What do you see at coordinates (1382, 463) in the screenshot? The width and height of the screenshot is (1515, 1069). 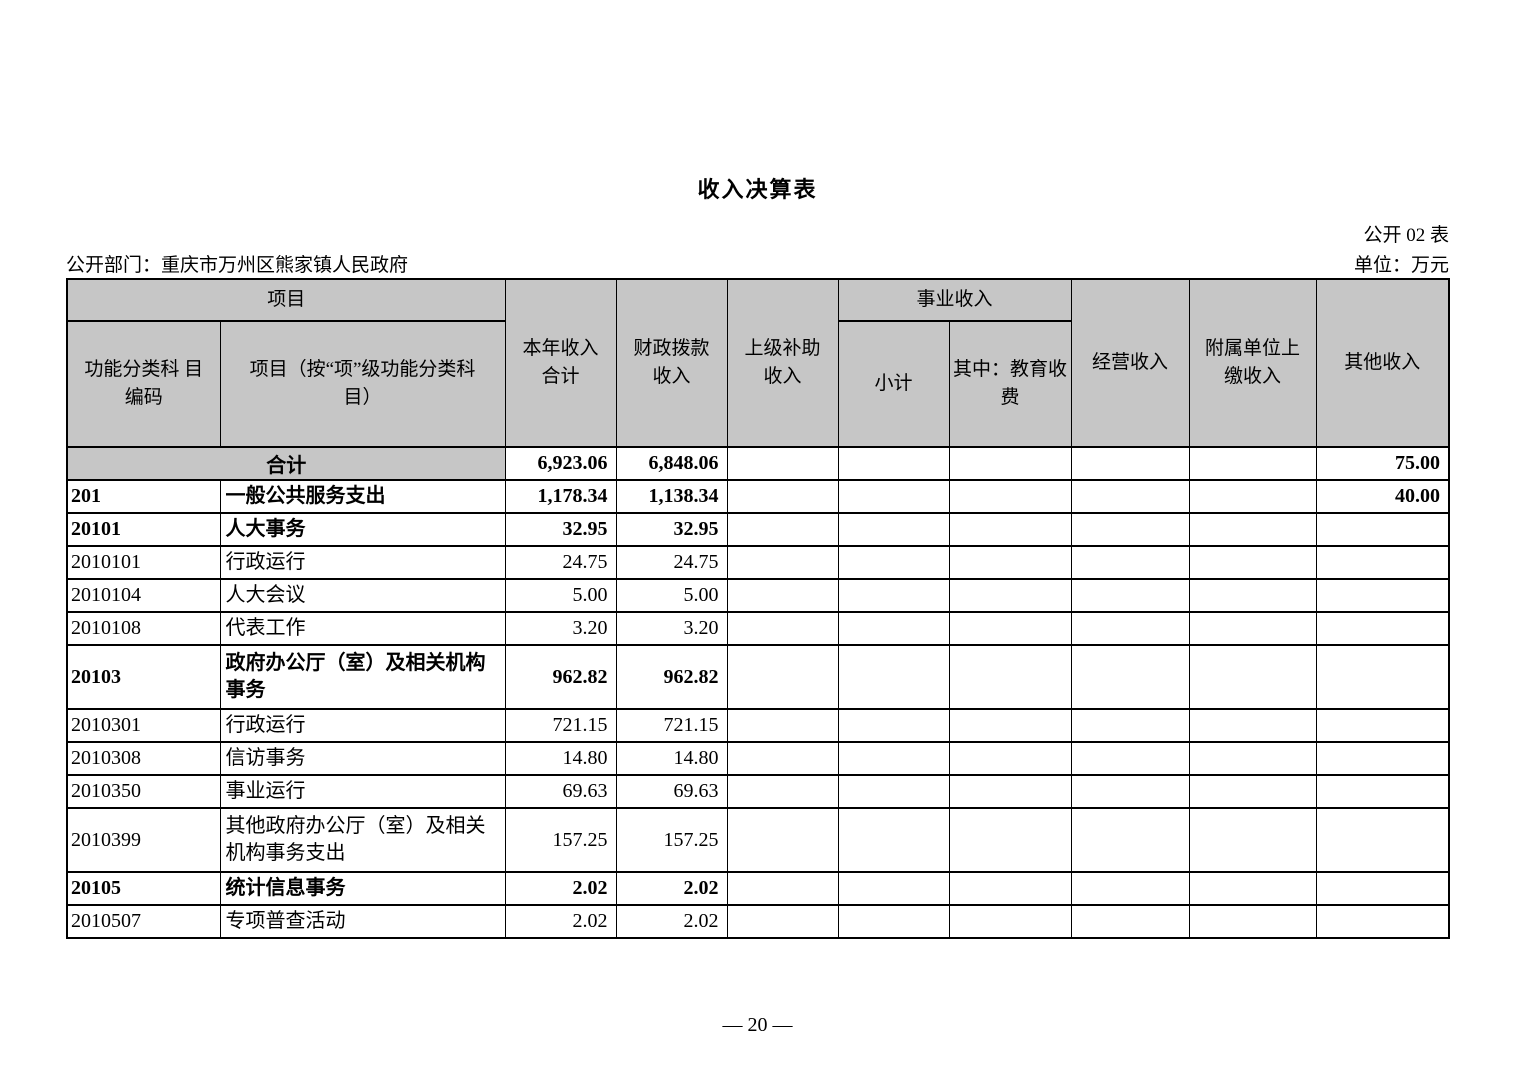 I see `cell-other: 75.00` at bounding box center [1382, 463].